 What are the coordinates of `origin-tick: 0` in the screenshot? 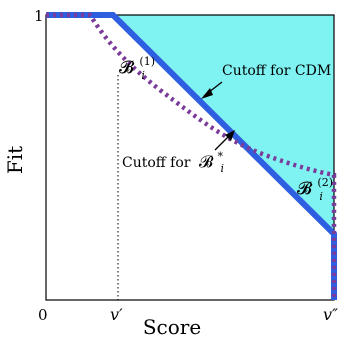 It's located at (43, 315).